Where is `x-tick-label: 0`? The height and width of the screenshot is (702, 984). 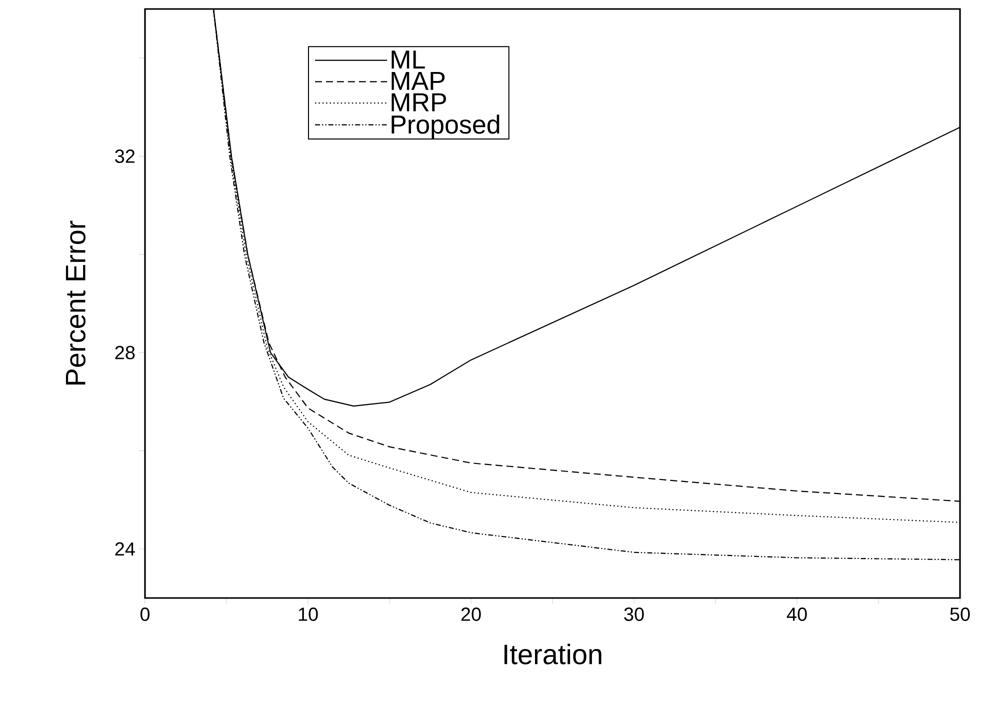 x-tick-label: 0 is located at coordinates (145, 614).